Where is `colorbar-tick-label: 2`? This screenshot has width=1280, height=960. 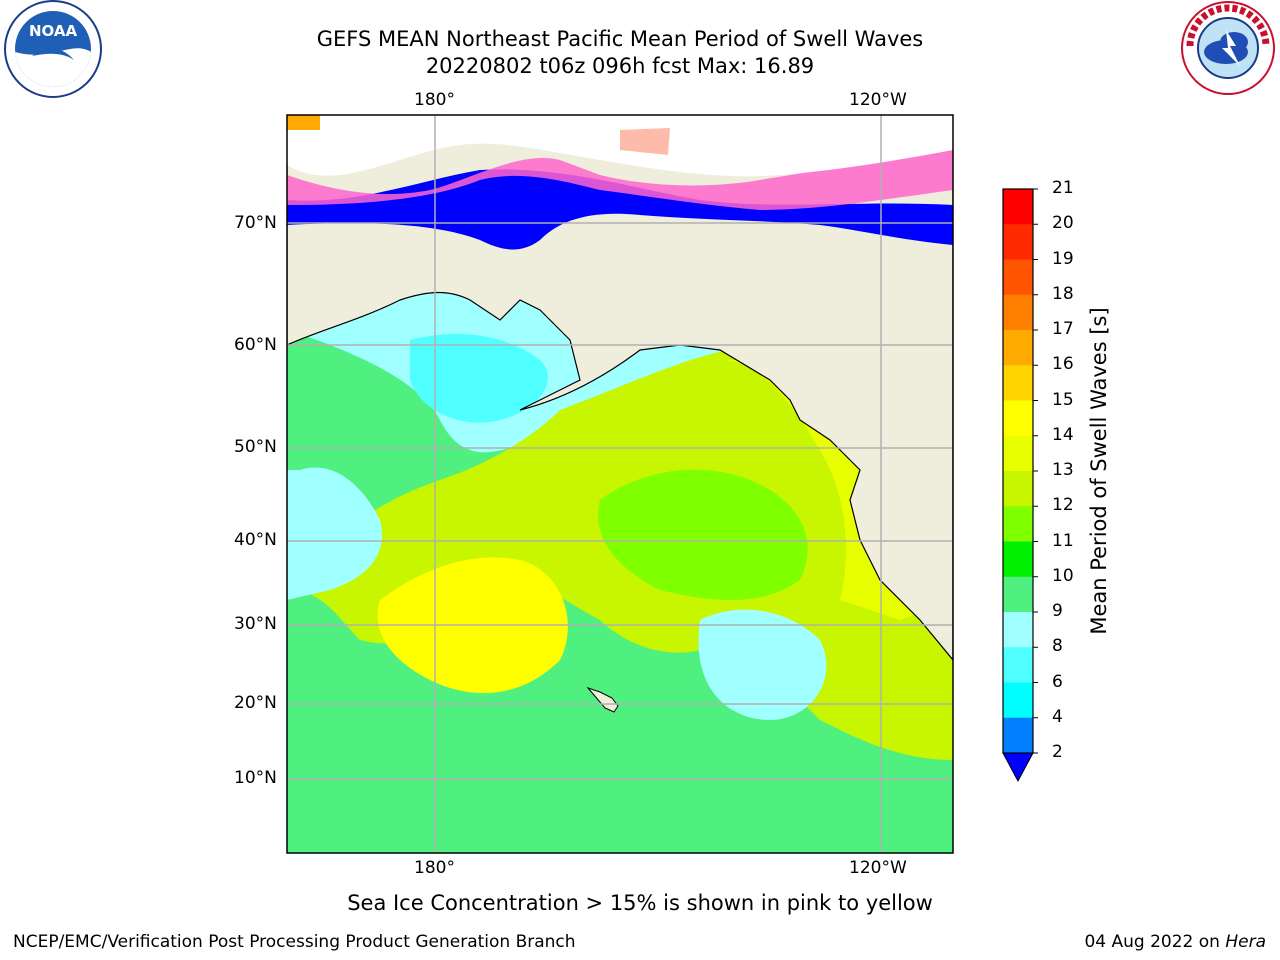 colorbar-tick-label: 2 is located at coordinates (1057, 752).